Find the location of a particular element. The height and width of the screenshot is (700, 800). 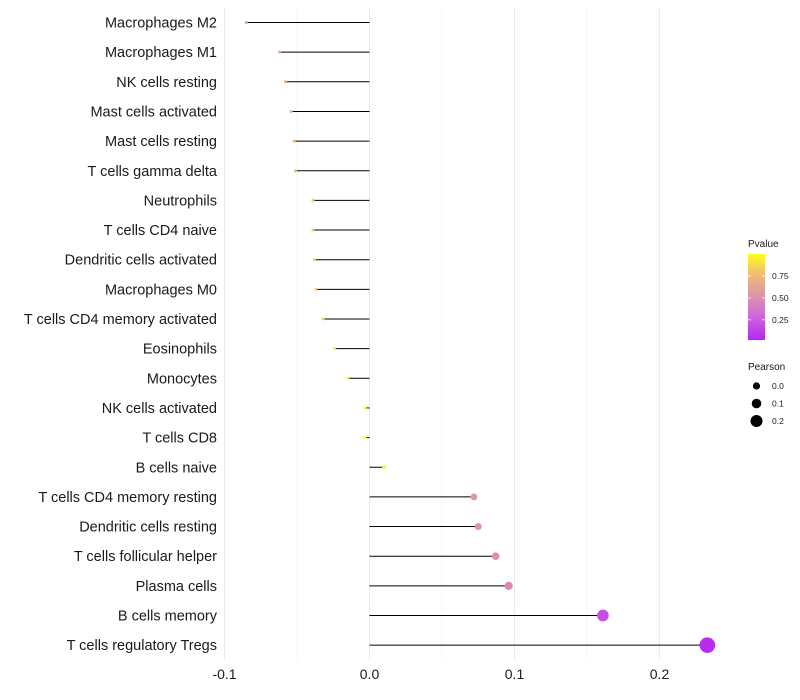

category-label: Plasma cells is located at coordinates (176, 587).